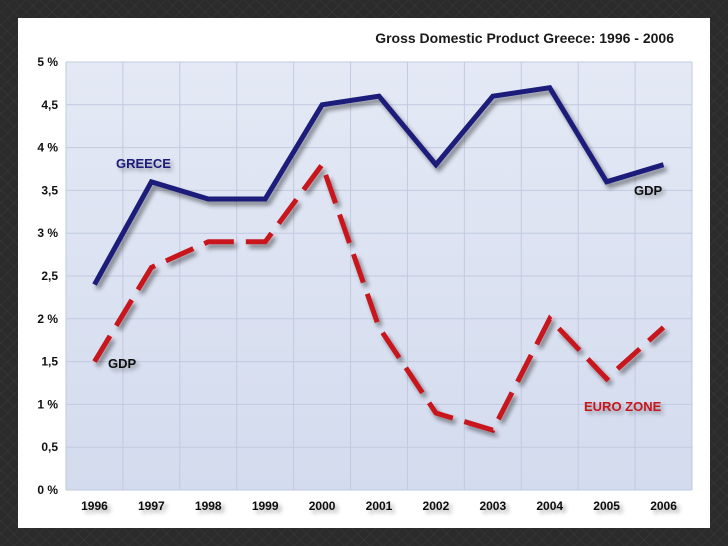 The image size is (728, 546). What do you see at coordinates (549, 506) in the screenshot?
I see `x-tick-label: 2004` at bounding box center [549, 506].